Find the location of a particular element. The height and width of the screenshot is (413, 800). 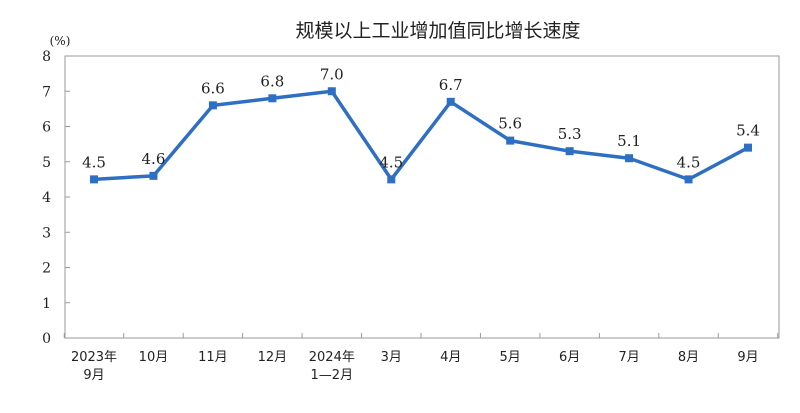

y-tick-label: 2 is located at coordinates (46, 269).